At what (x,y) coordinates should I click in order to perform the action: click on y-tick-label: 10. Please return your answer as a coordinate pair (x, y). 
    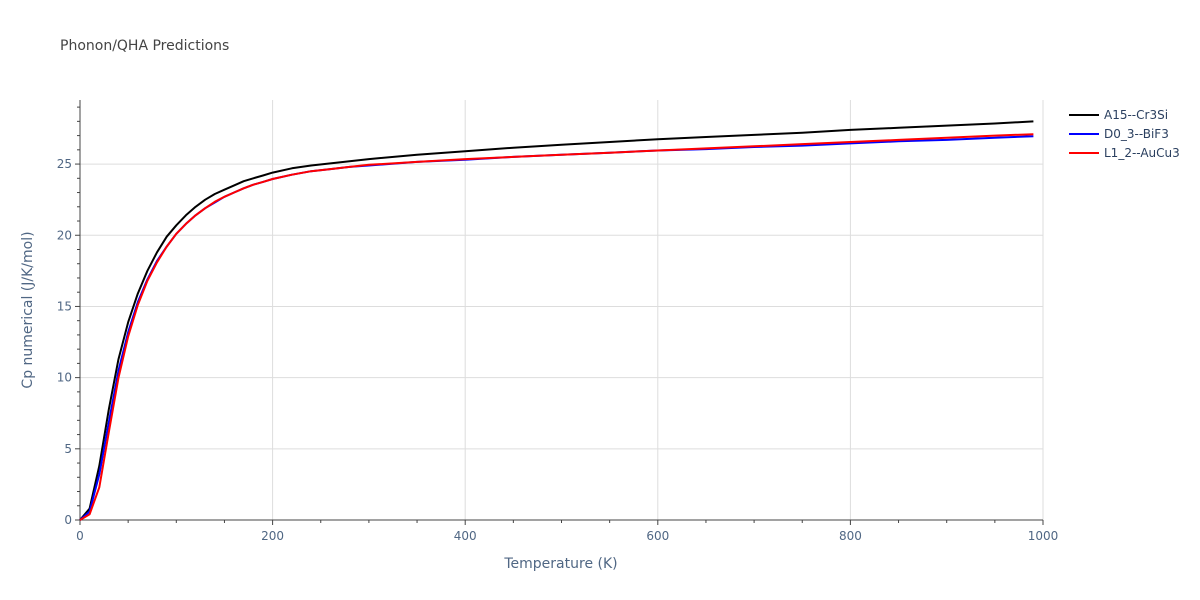
    Looking at the image, I should click on (64, 378).